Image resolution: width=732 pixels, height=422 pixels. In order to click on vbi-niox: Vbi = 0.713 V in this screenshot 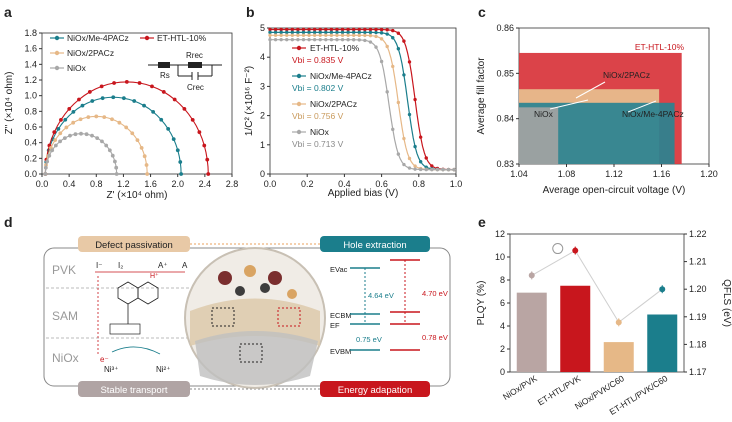, I will do `click(318, 144)`.